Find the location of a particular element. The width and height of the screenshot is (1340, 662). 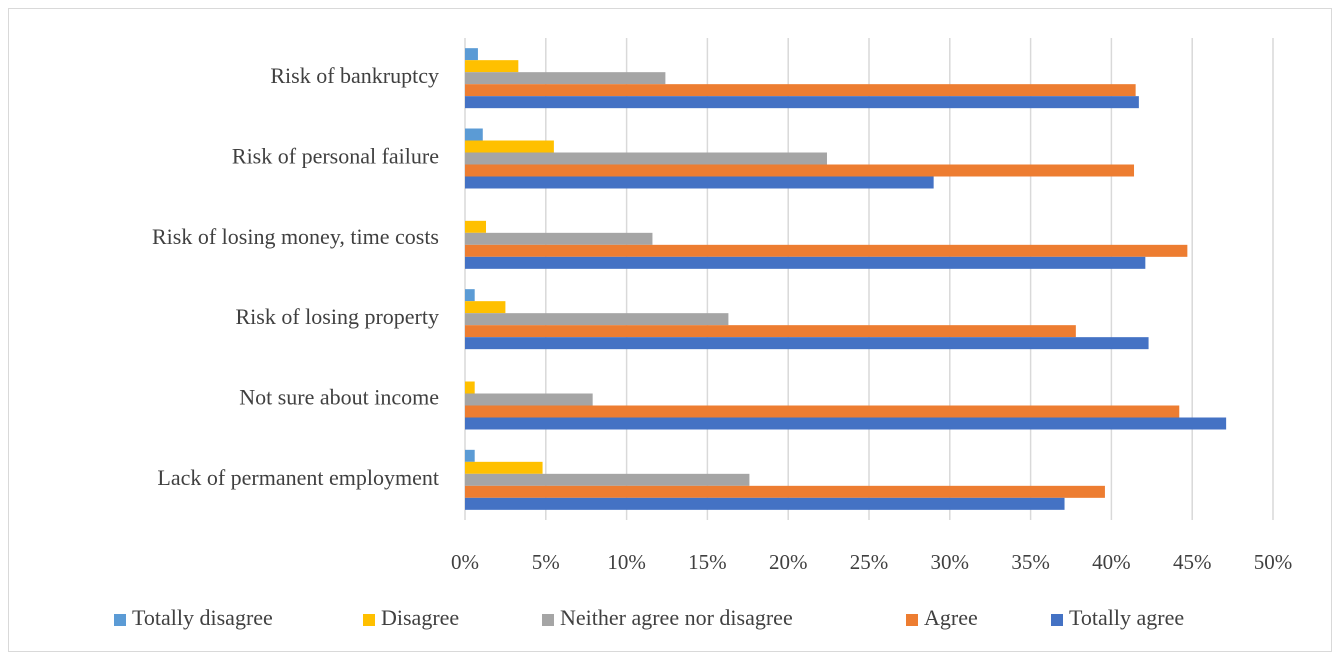

legend-label: Neither agree nor disagree is located at coordinates (676, 617).